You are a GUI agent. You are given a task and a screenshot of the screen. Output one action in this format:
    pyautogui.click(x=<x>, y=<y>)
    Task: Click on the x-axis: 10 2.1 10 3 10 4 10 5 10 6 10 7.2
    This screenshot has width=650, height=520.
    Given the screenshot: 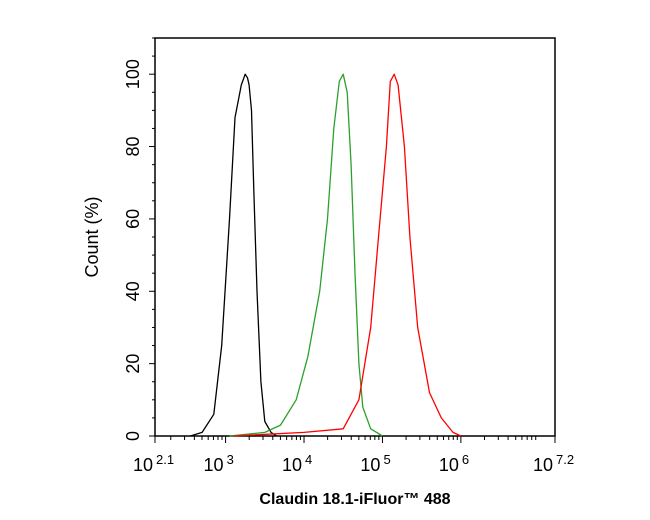 What is the action you would take?
    pyautogui.click(x=353, y=455)
    